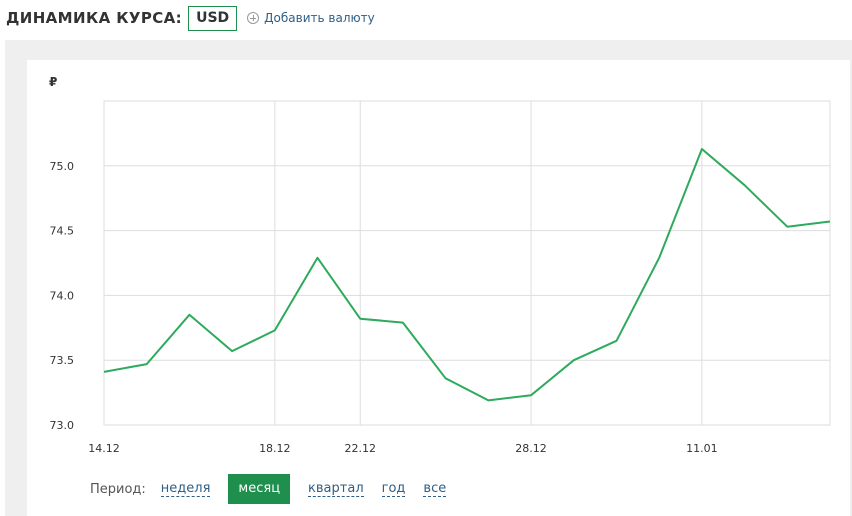 The image size is (852, 516). What do you see at coordinates (336, 489) in the screenshot?
I see `period-option-quarter: квартал` at bounding box center [336, 489].